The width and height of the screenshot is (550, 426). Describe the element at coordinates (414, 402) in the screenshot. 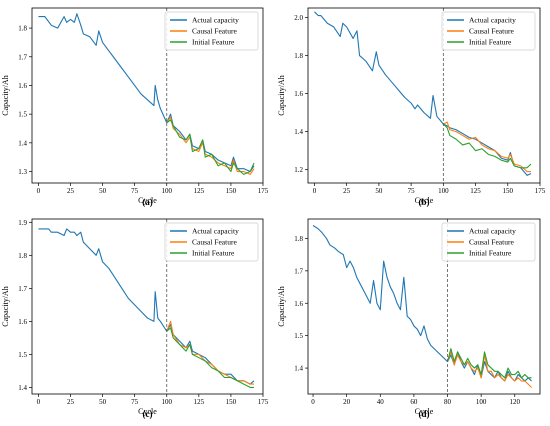

I see `x-tick-label: 60` at that location.